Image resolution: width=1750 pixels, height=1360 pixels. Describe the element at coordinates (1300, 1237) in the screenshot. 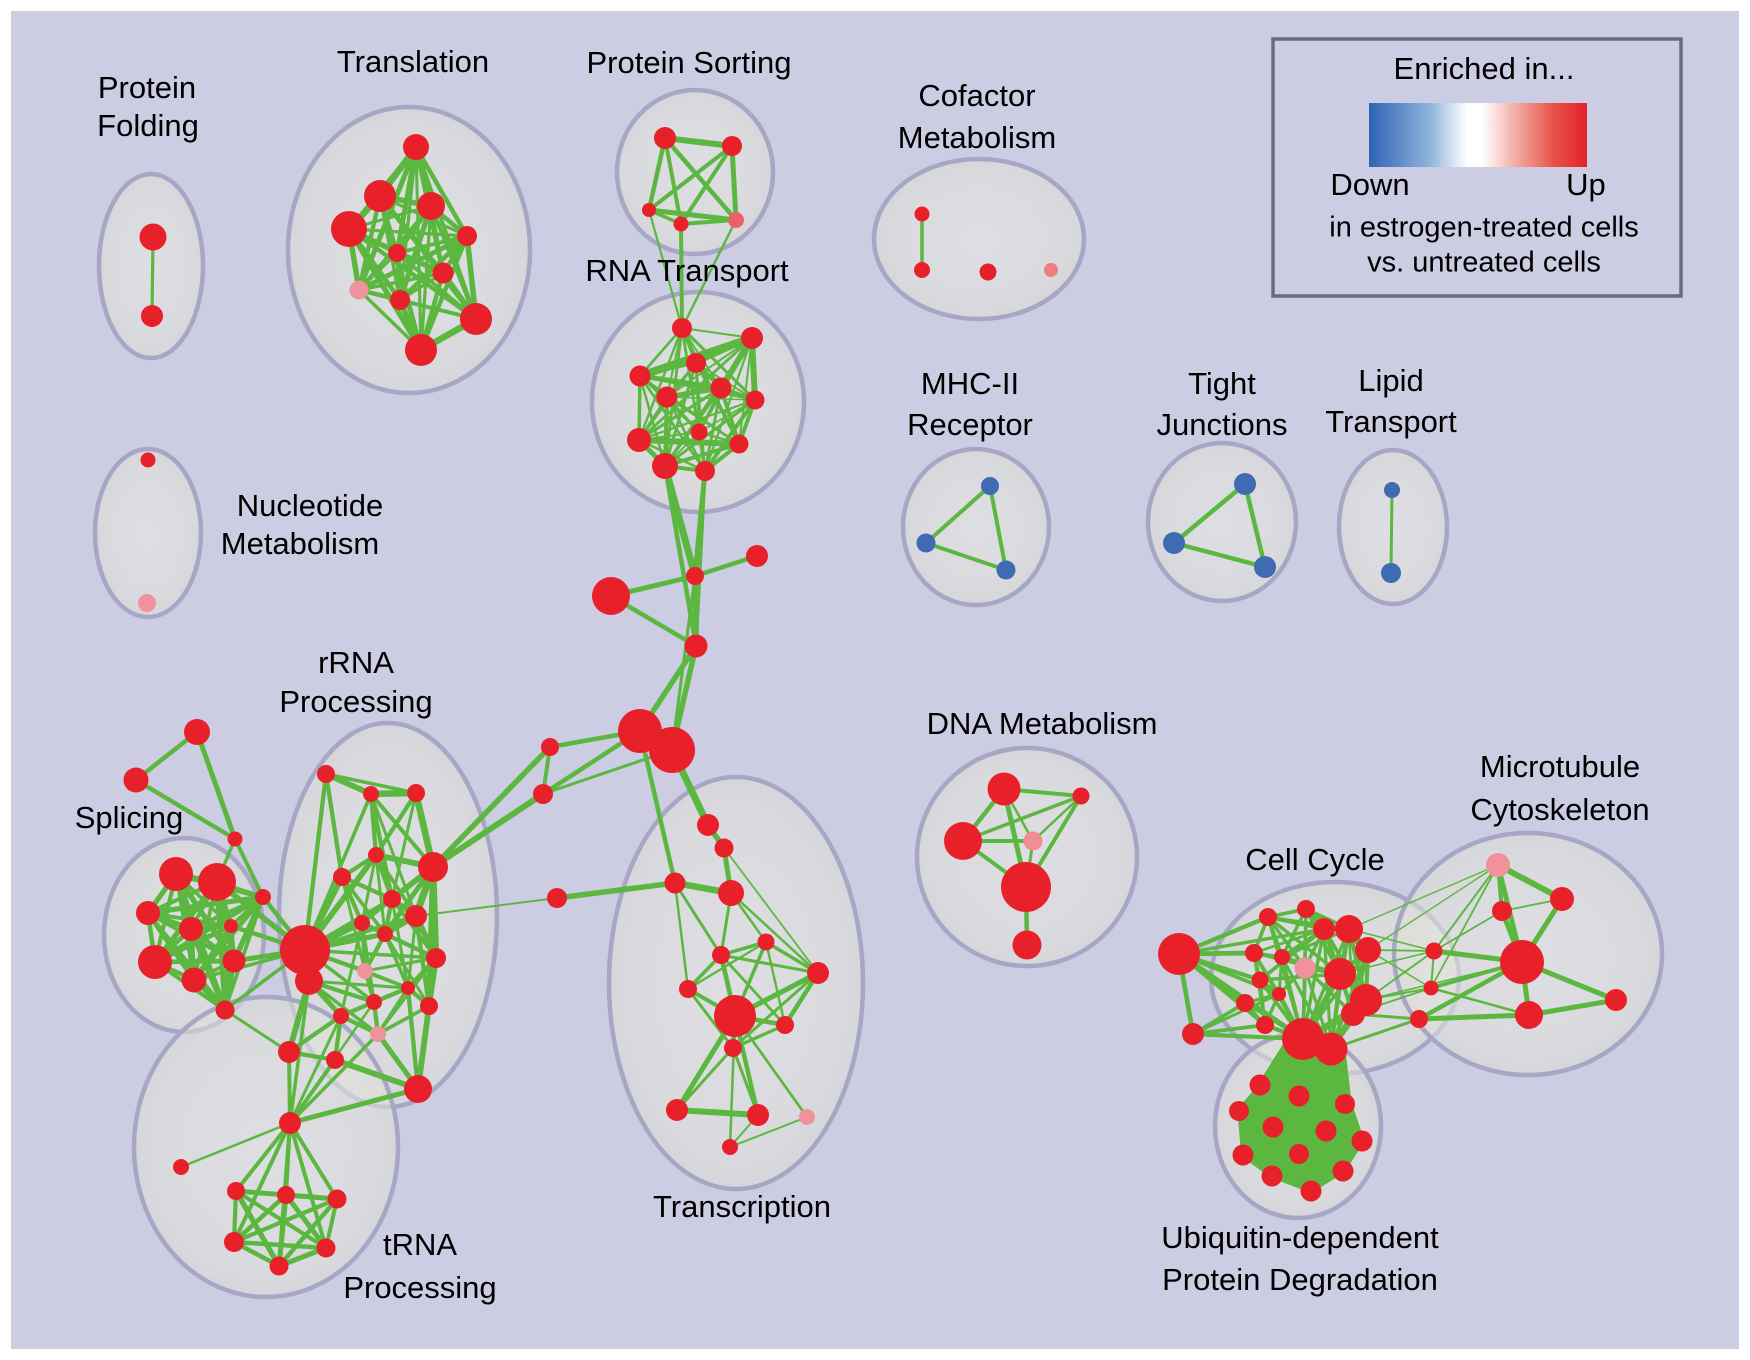

I see `svg-text: Ubiquitin-dependent` at that location.